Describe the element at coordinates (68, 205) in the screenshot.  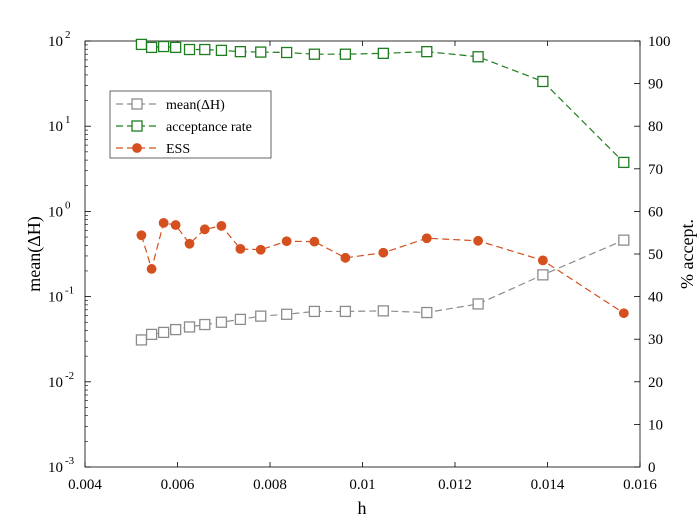
I see `left-y-tick-exponent: 0` at that location.